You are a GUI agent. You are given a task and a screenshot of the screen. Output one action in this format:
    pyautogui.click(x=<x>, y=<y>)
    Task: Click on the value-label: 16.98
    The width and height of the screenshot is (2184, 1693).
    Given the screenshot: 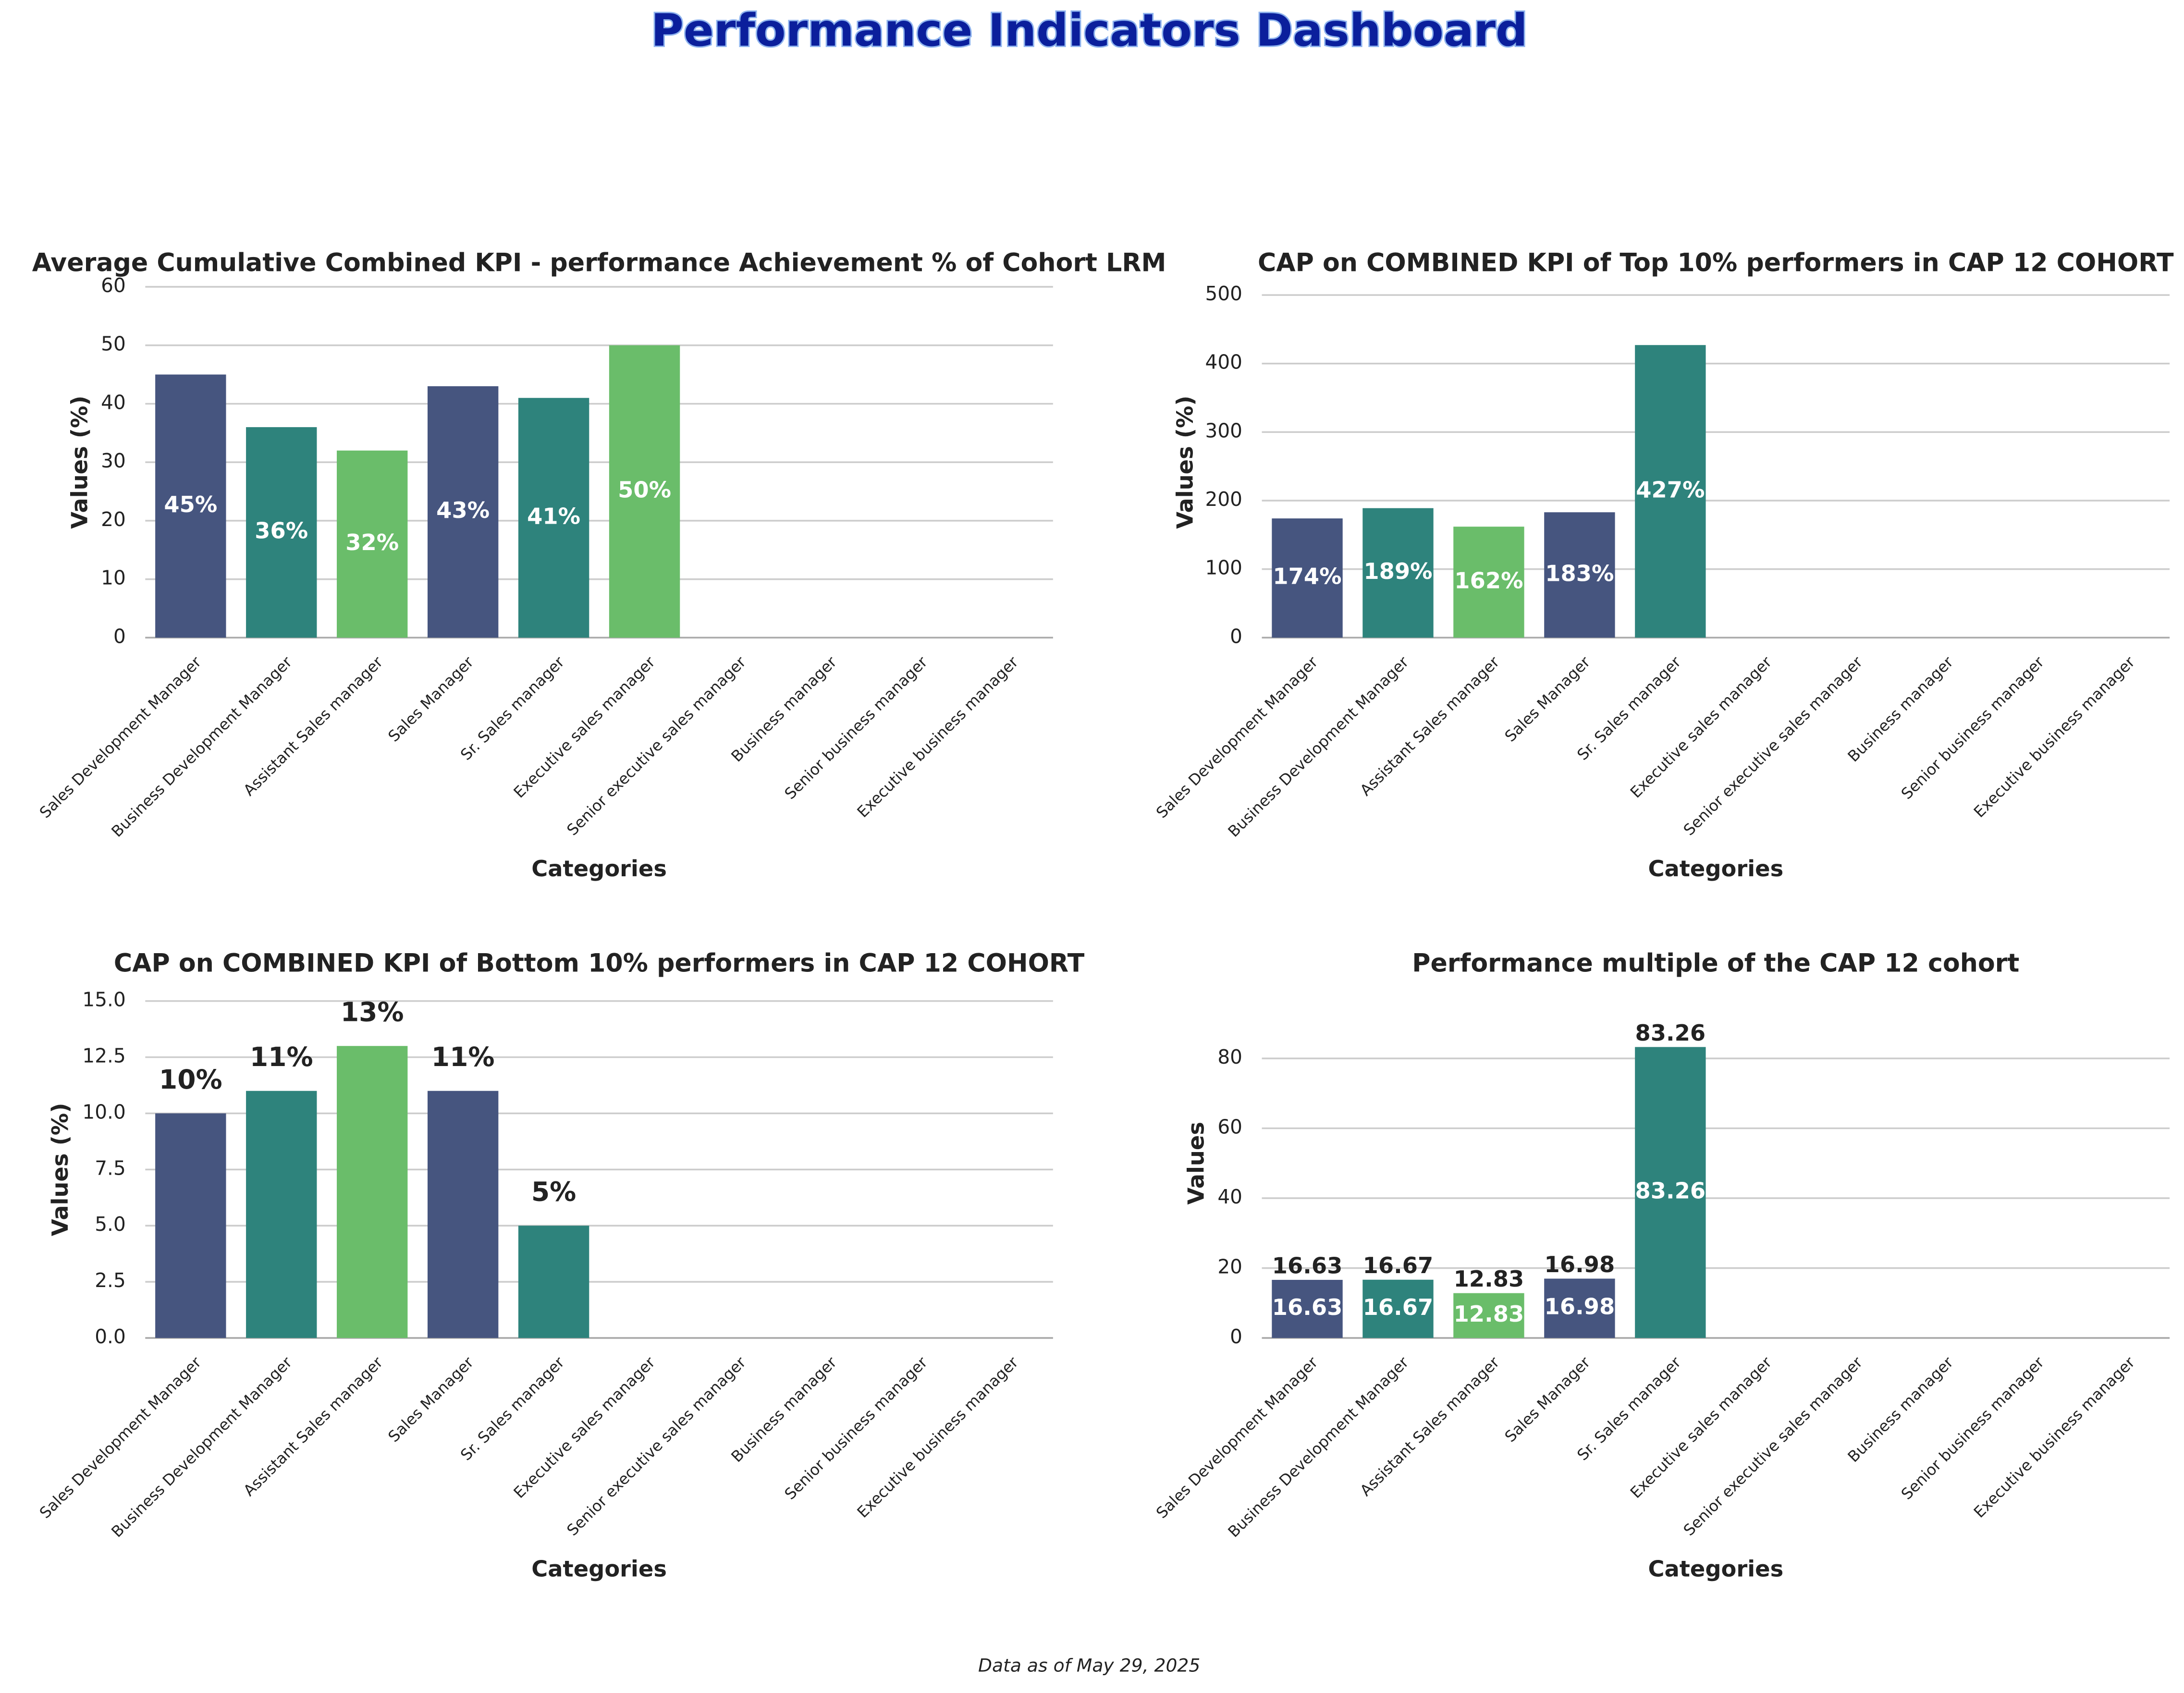 What is the action you would take?
    pyautogui.click(x=1580, y=1264)
    